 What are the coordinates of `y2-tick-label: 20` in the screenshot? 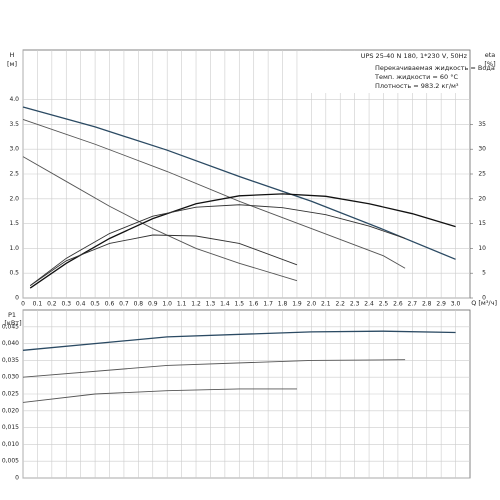 It's located at (482, 198).